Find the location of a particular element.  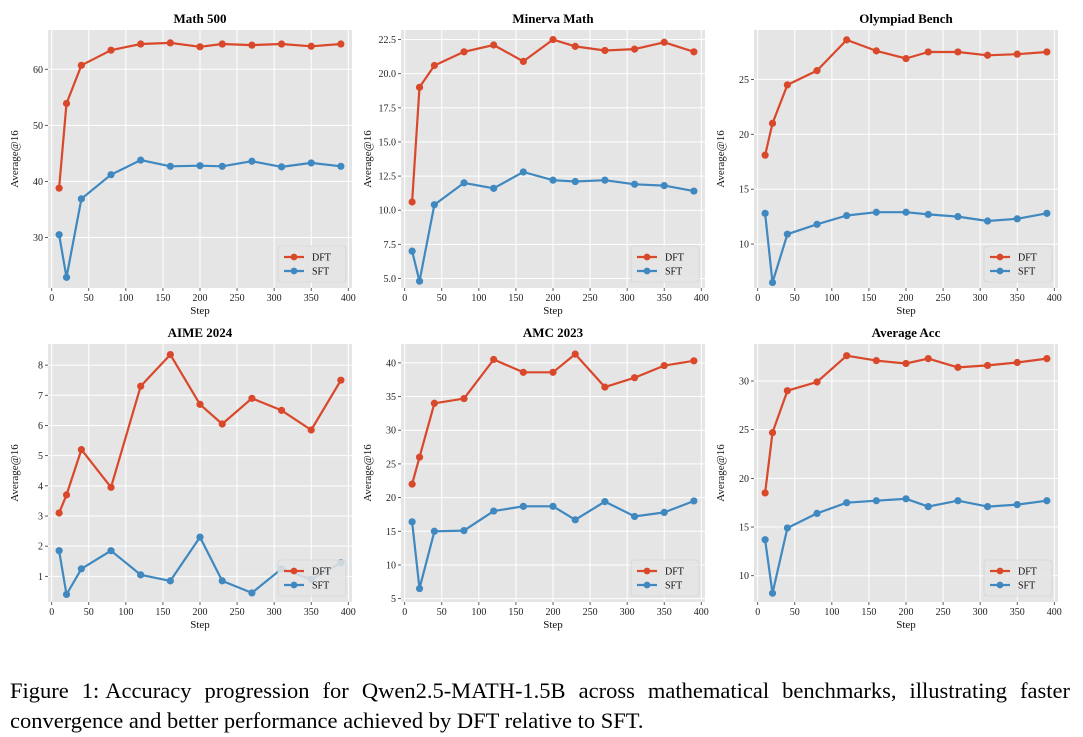

y-tick-label: 2 is located at coordinates (40, 547).